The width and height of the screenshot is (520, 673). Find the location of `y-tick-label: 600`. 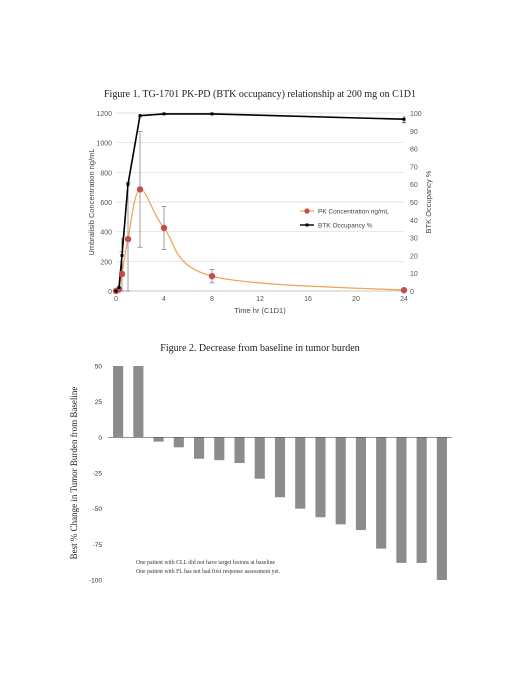

y-tick-label: 600 is located at coordinates (106, 203).